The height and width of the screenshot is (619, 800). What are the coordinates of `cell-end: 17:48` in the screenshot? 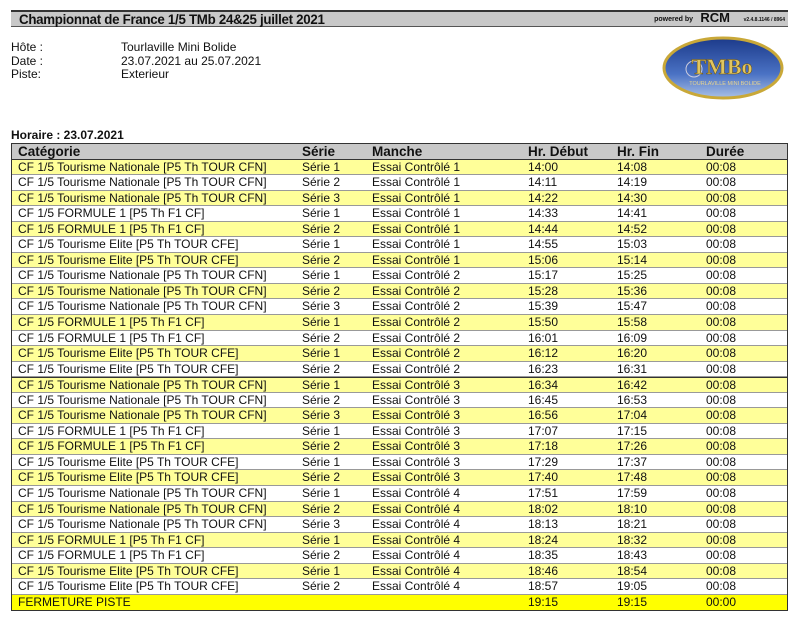 It's located at (632, 477).